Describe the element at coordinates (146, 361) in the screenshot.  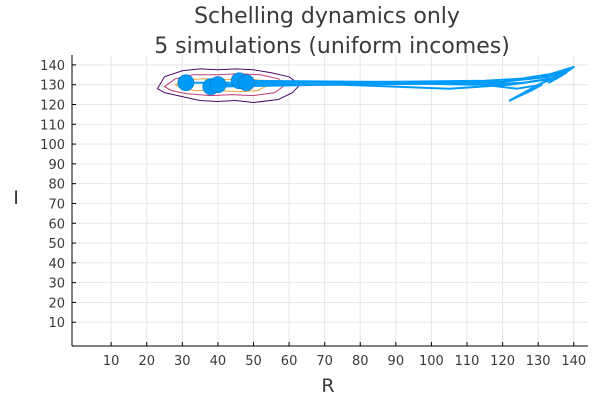
I see `x-tick-label-1: 20` at that location.